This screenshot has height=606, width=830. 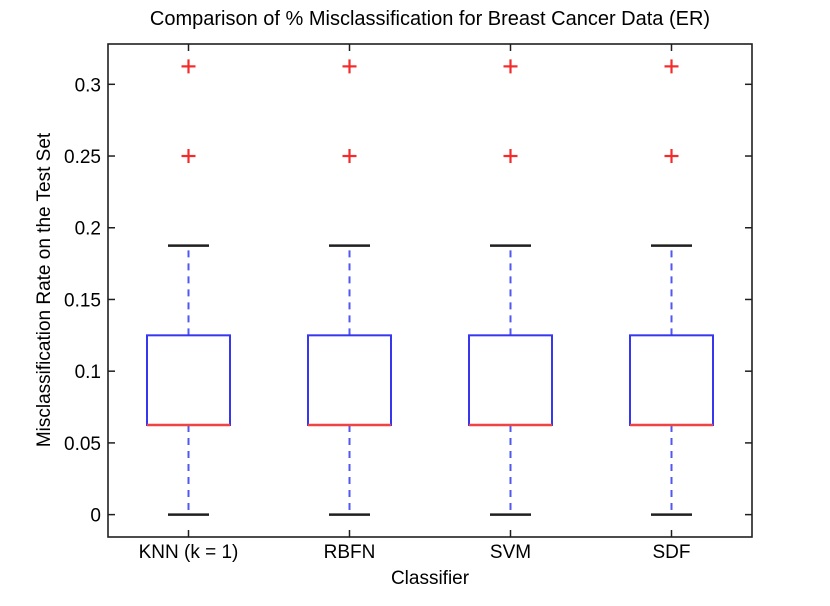 I want to click on y-tick-label: 0.1, so click(x=88, y=372).